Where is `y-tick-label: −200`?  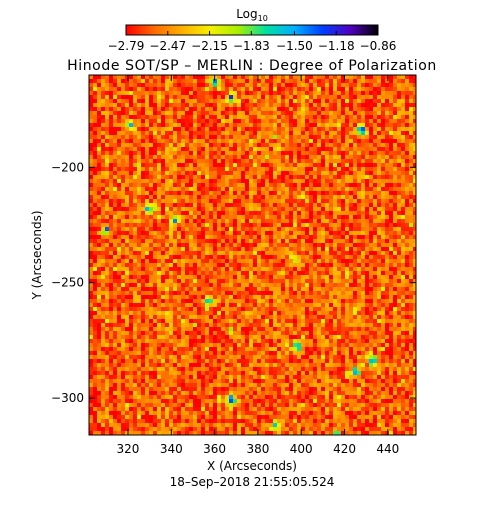
y-tick-label: −200 is located at coordinates (67, 167).